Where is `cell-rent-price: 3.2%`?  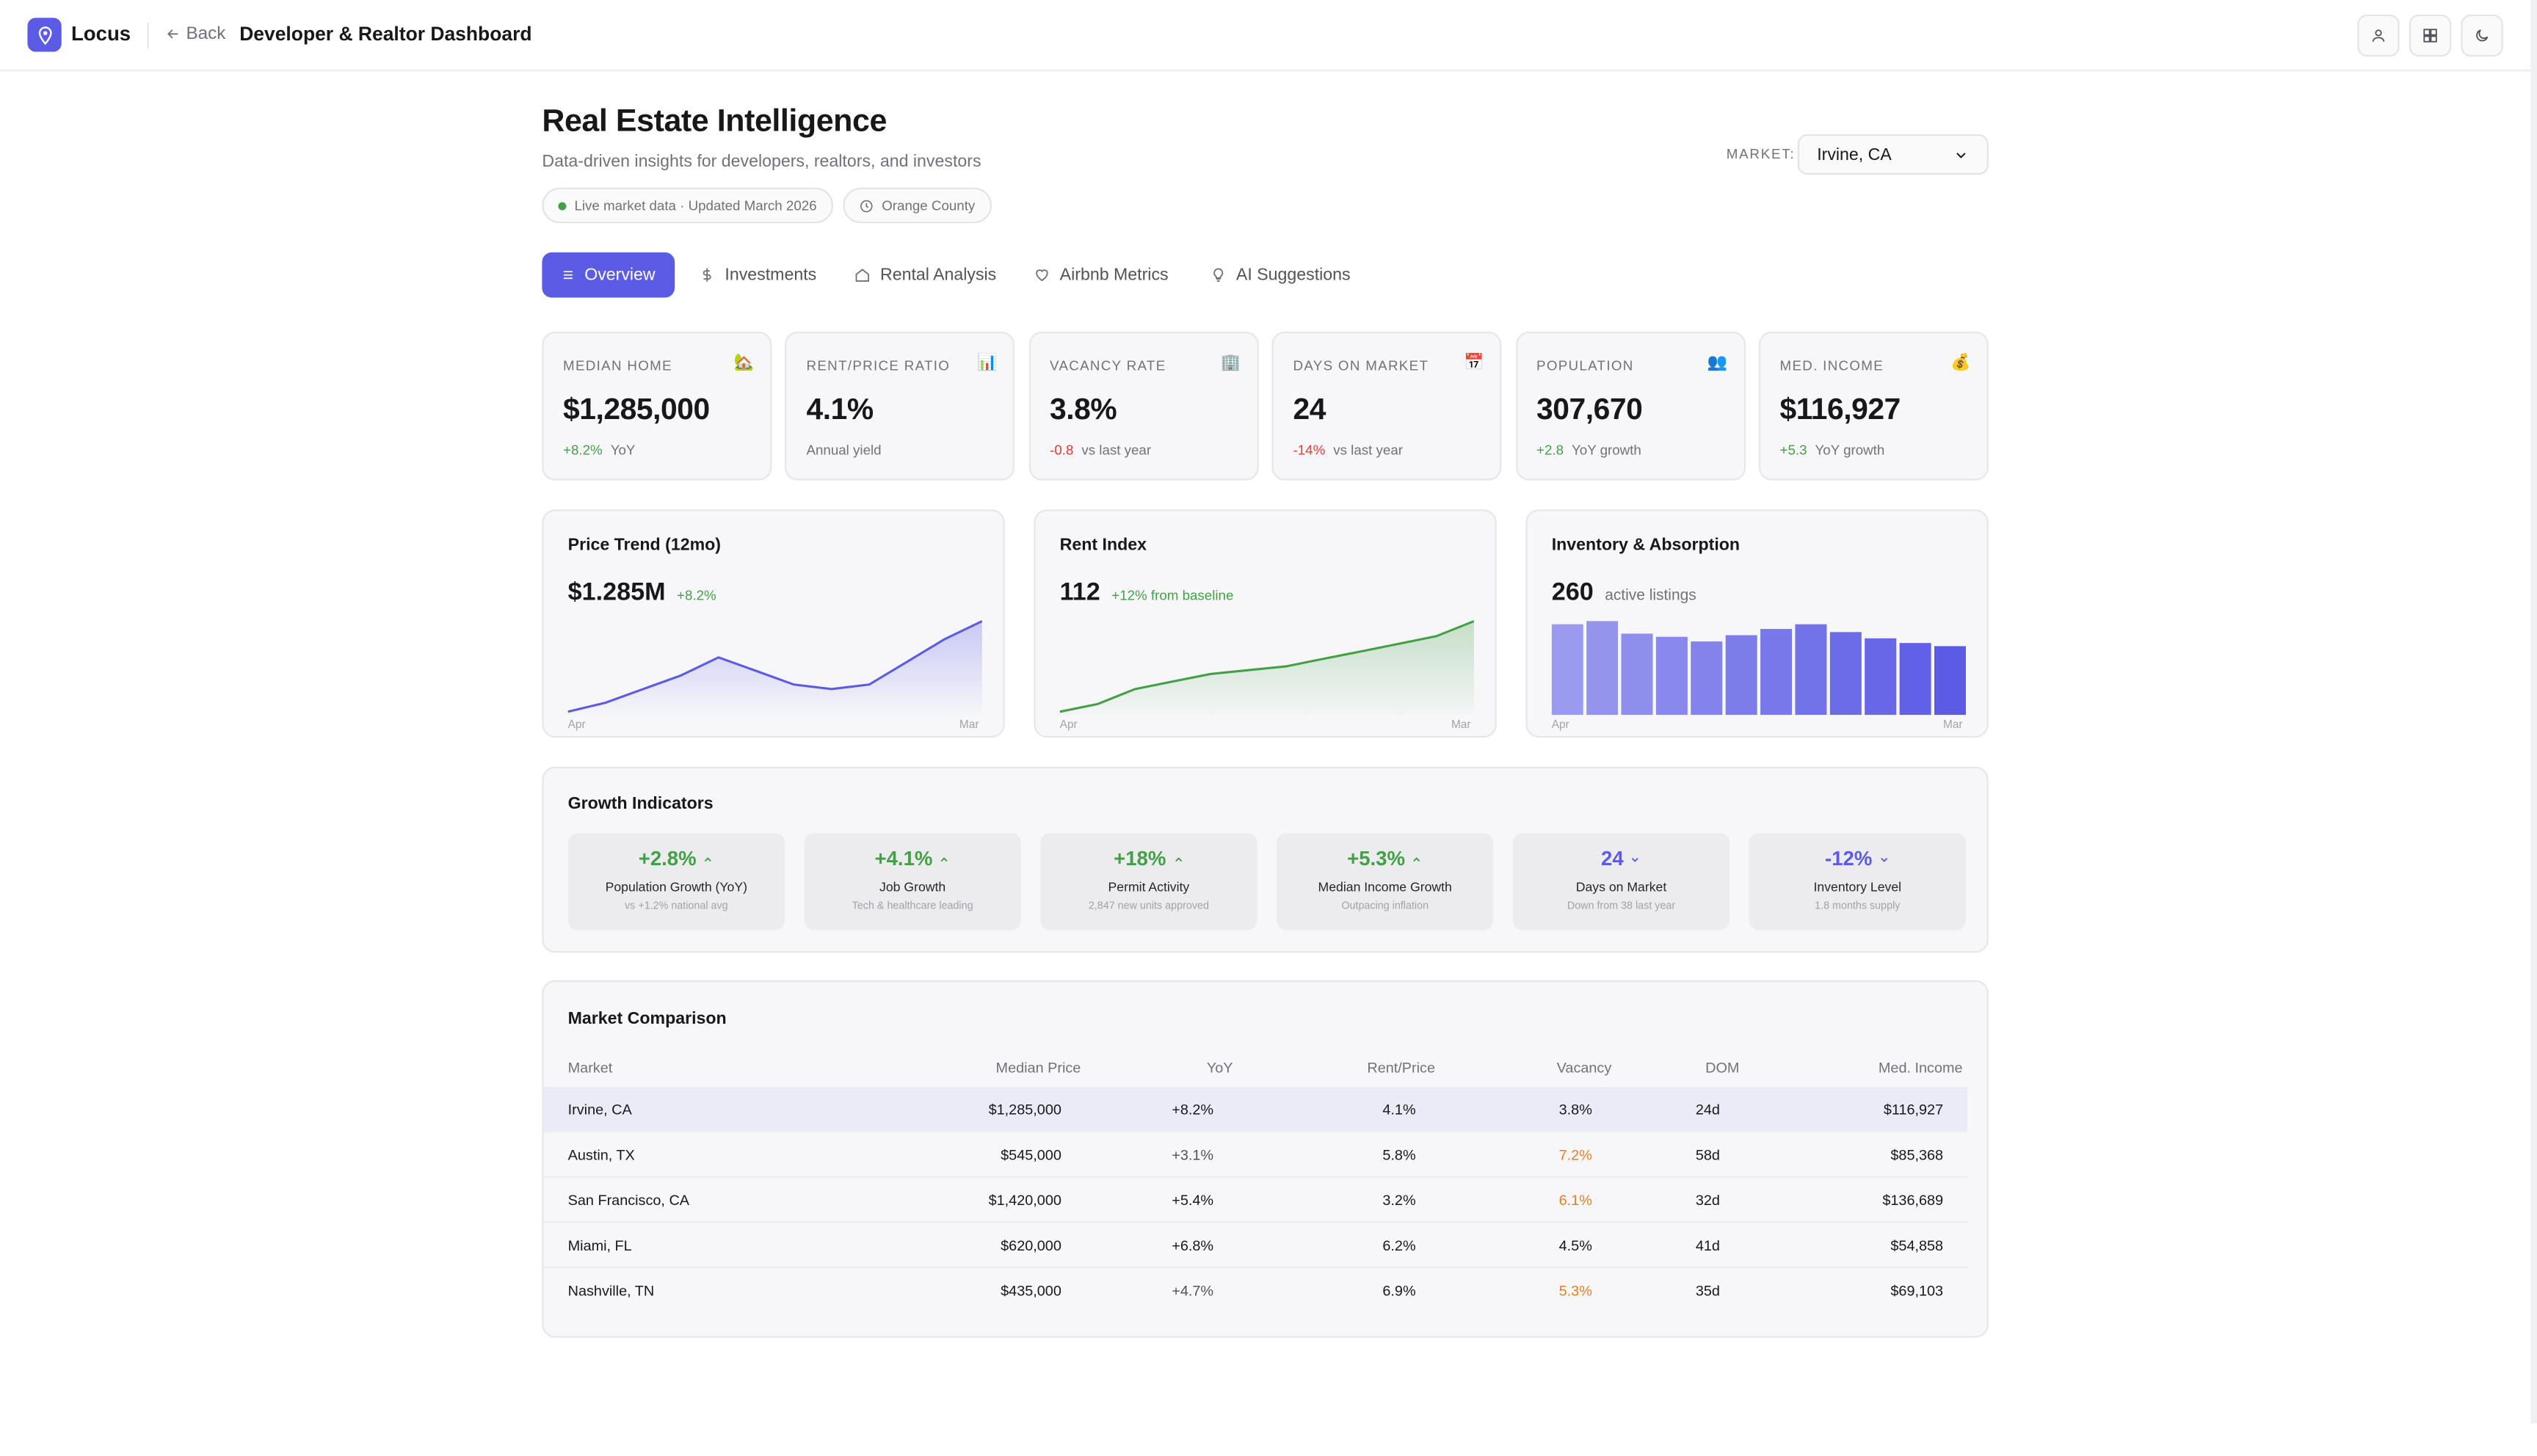 cell-rent-price: 3.2% is located at coordinates (1399, 1200).